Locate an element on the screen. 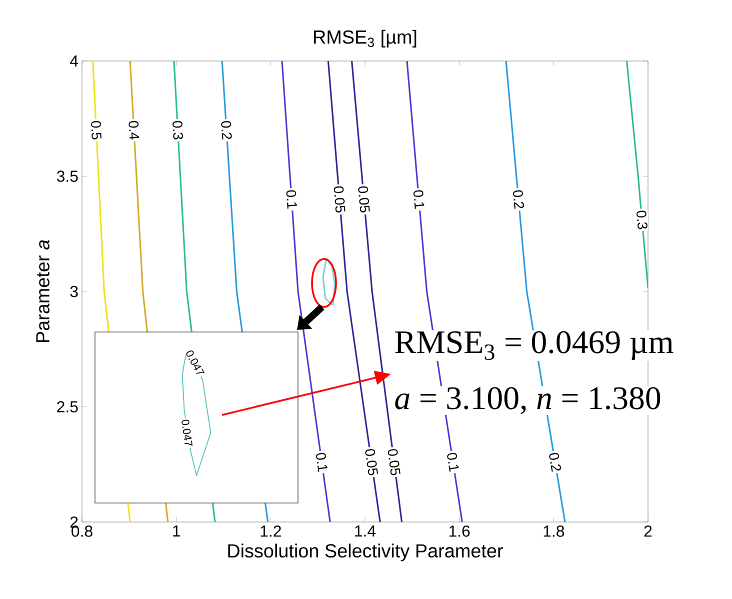  annotation: RMSE$_{3}$ = 0.0469 µm is located at coordinates (534, 345).